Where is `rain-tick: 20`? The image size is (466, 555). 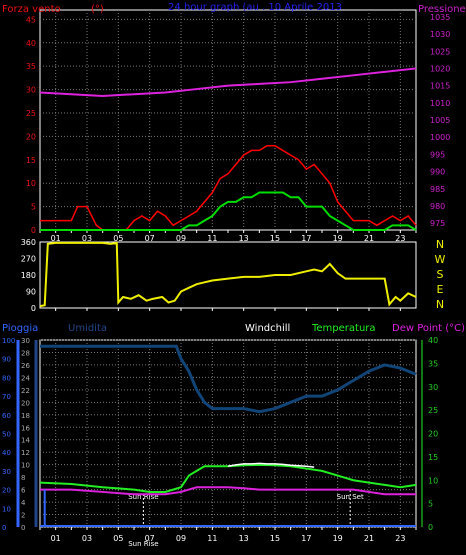 rain-tick: 20 is located at coordinates (6, 491).